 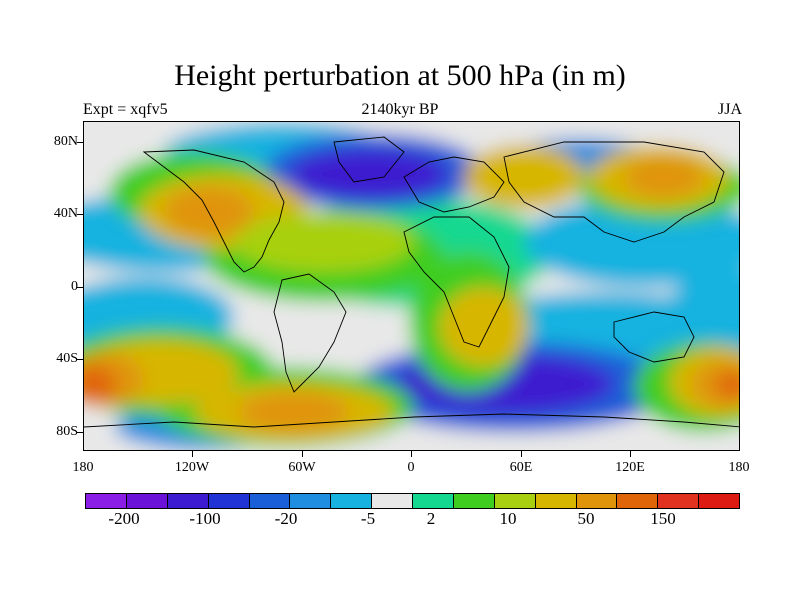 I want to click on field-red-east-edge, so click(x=727, y=385).